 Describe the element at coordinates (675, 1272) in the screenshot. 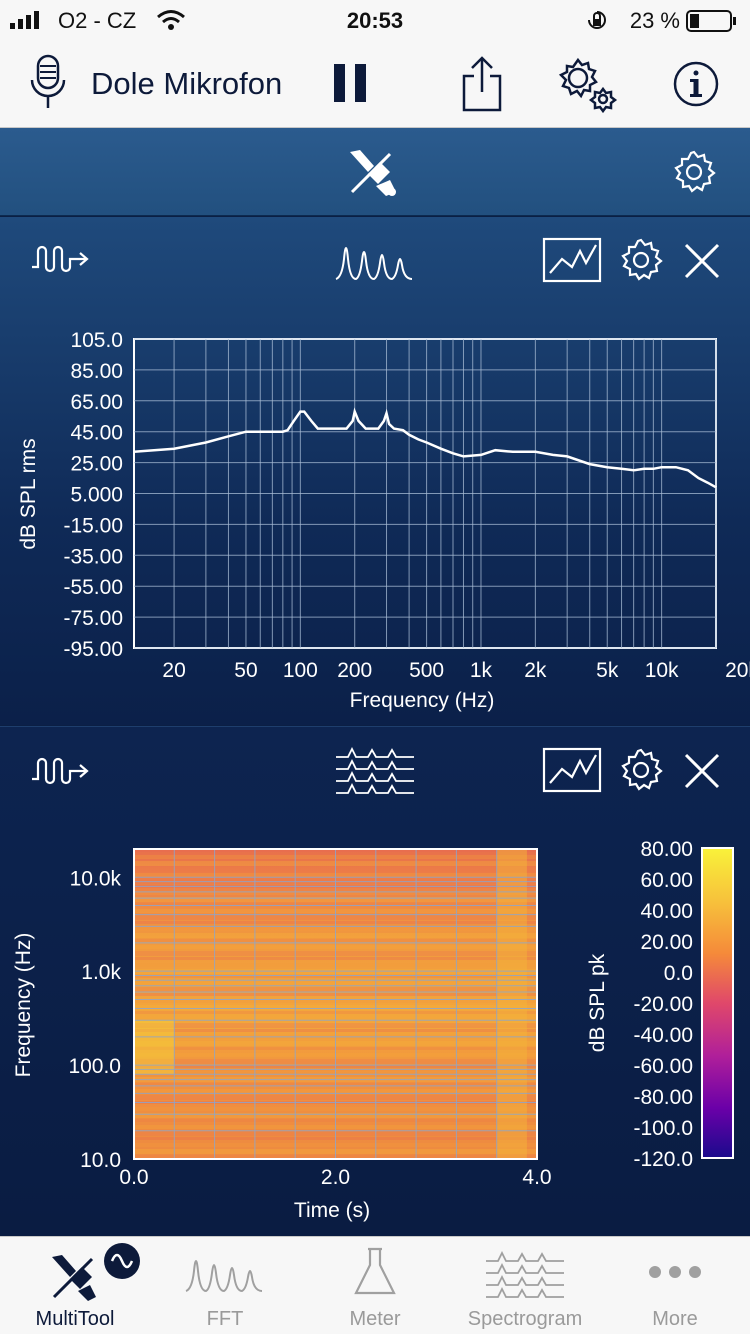

I see `more-dots-icon` at that location.